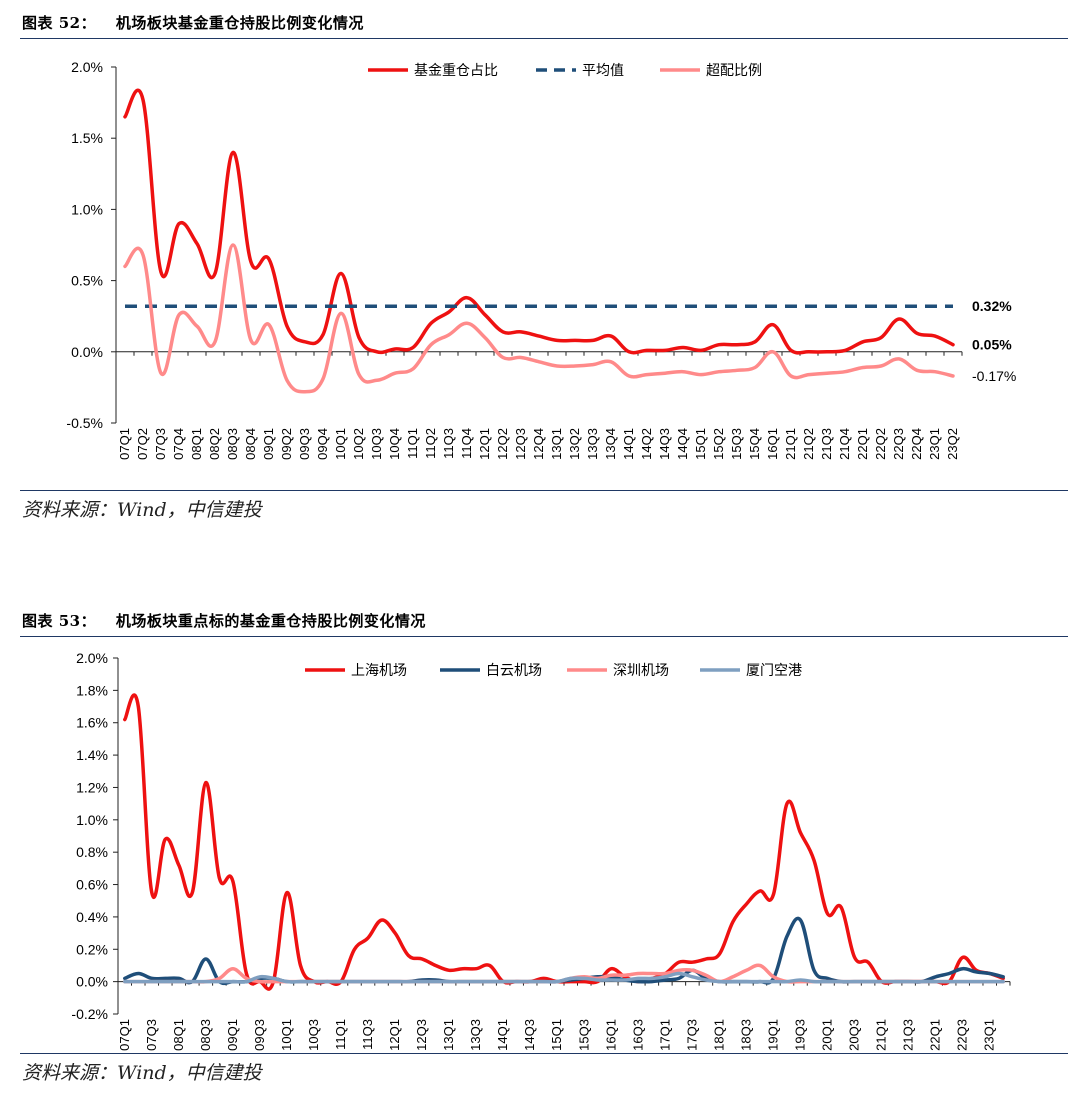 This screenshot has height=1115, width=1080. Describe the element at coordinates (92, 982) in the screenshot. I see `y-tick-label: 0.0%` at that location.